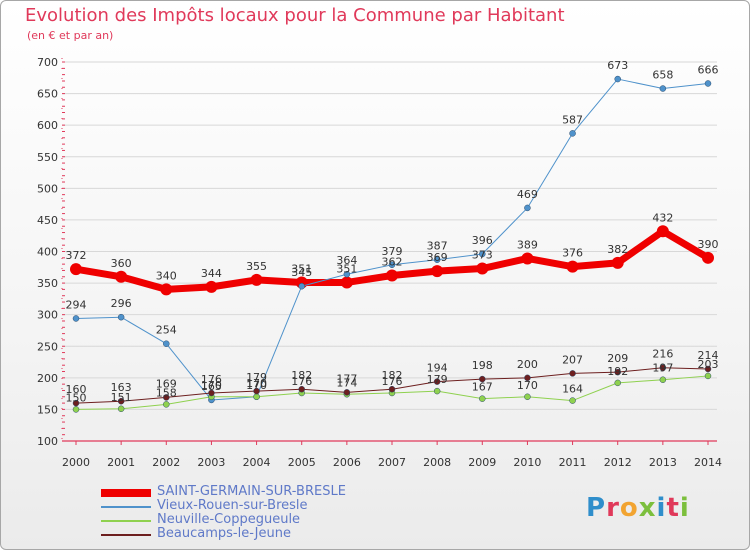 This screenshot has width=750, height=550. Describe the element at coordinates (437, 246) in the screenshot. I see `data-label: 387` at that location.